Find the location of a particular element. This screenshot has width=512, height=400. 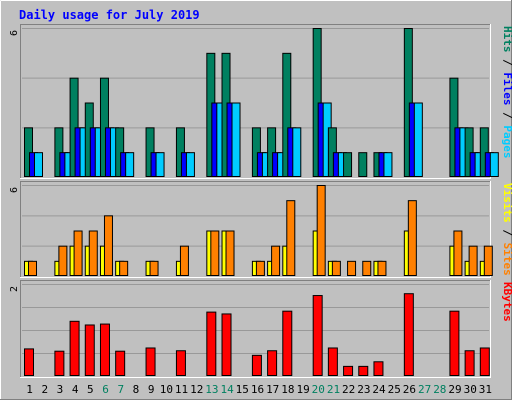

x-tick-label-day-6: 6 is located at coordinates (105, 389).